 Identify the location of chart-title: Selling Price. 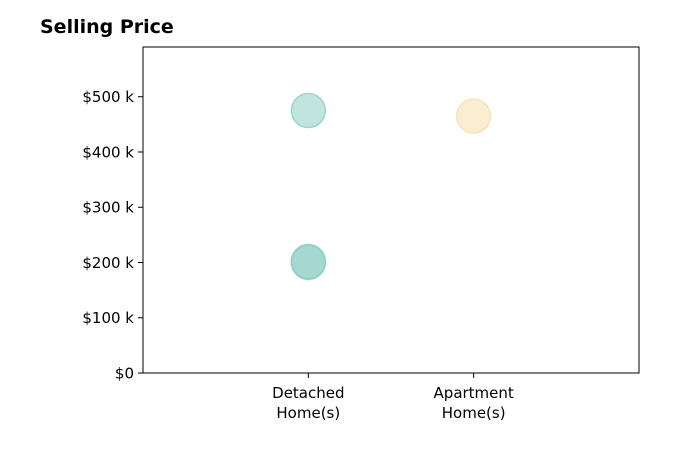
(107, 27).